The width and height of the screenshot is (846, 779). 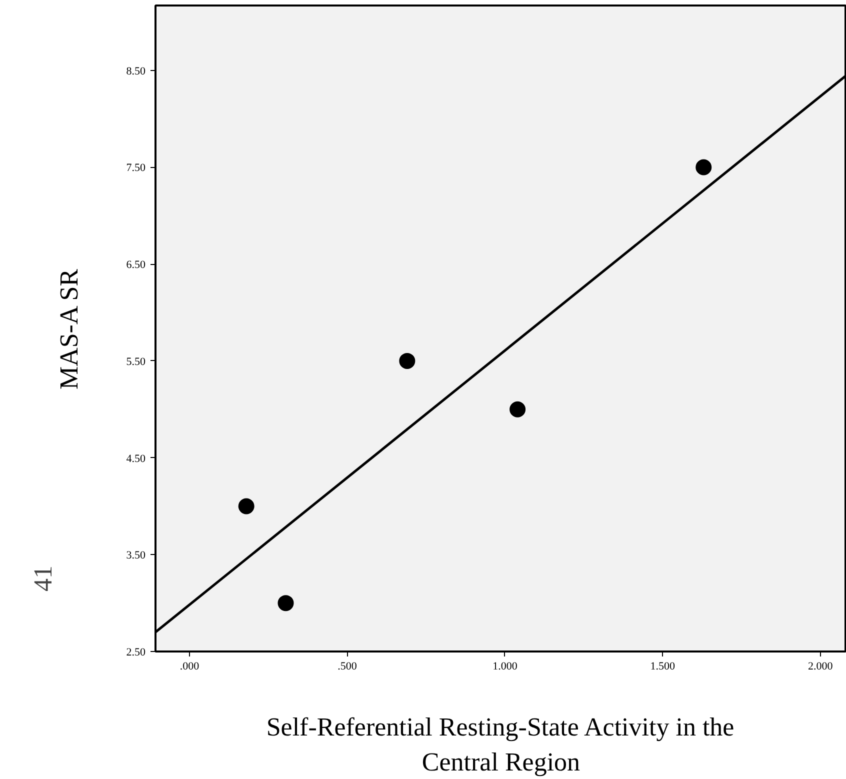 What do you see at coordinates (505, 666) in the screenshot?
I see `x-tick-label: 1.000` at bounding box center [505, 666].